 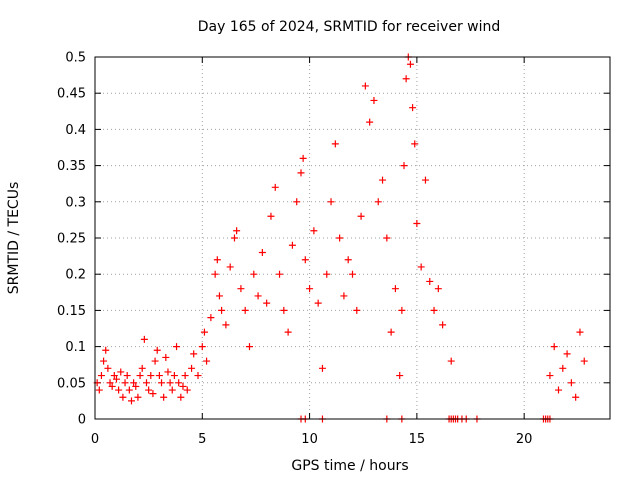 What do you see at coordinates (71, 383) in the screenshot?
I see `y-tick-label: 0.05` at bounding box center [71, 383].